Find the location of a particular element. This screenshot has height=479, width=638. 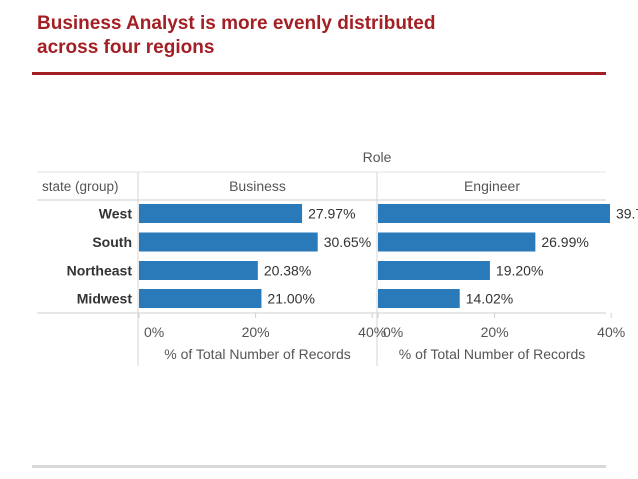

title-divider is located at coordinates (319, 73).